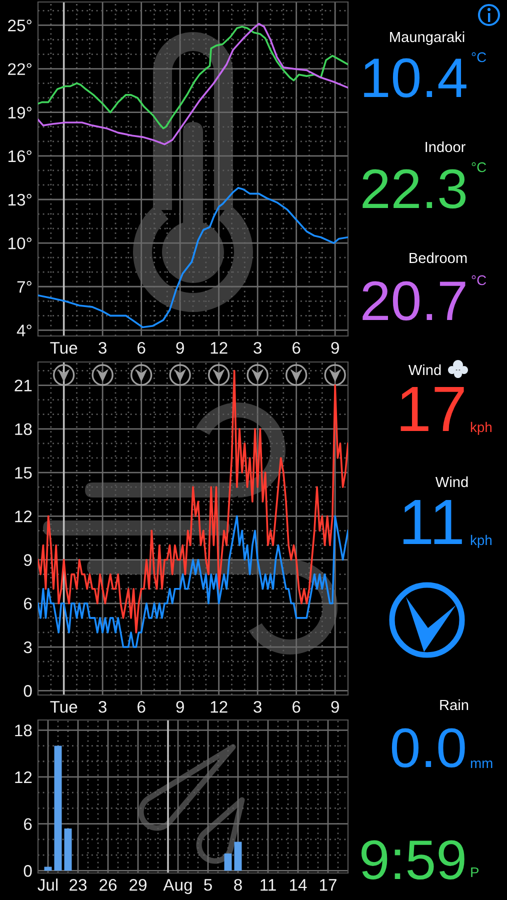 Image resolution: width=507 pixels, height=900 pixels. I want to click on y-tick-label: 22°, so click(20, 69).